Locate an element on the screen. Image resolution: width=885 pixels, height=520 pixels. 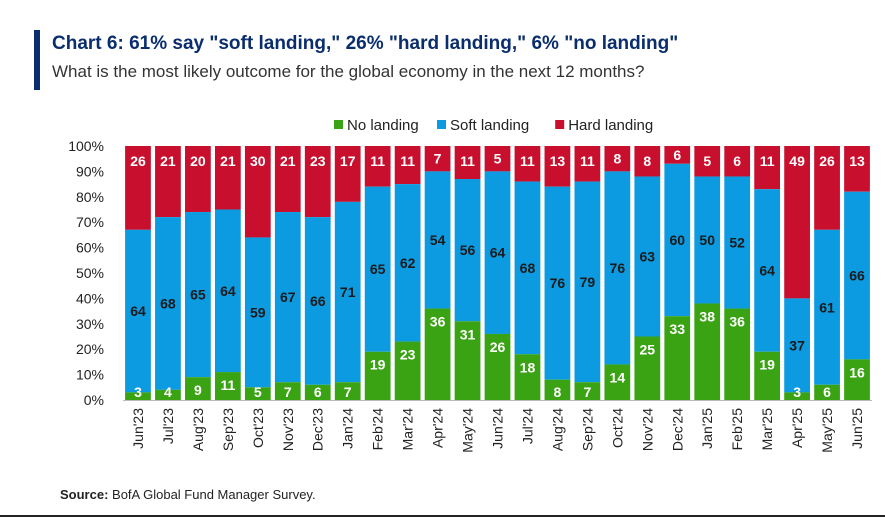
data-label-soft-landing: 67 is located at coordinates (288, 297).